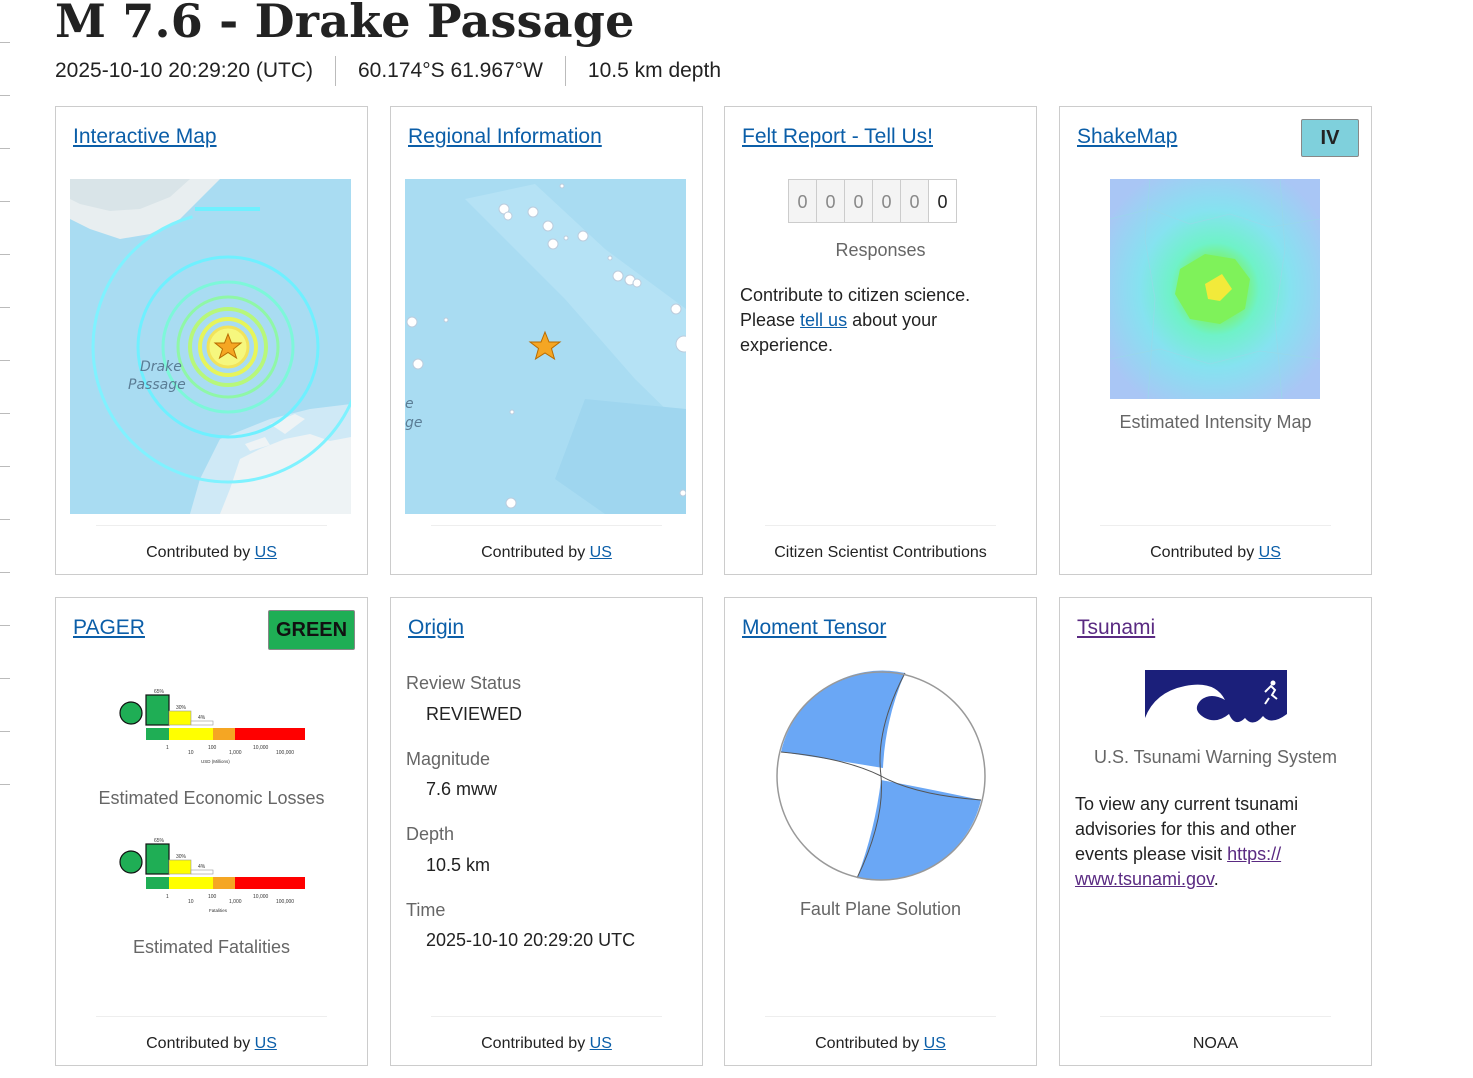 The width and height of the screenshot is (1473, 1078). What do you see at coordinates (880, 250) in the screenshot?
I see `responses-label: Responses` at bounding box center [880, 250].